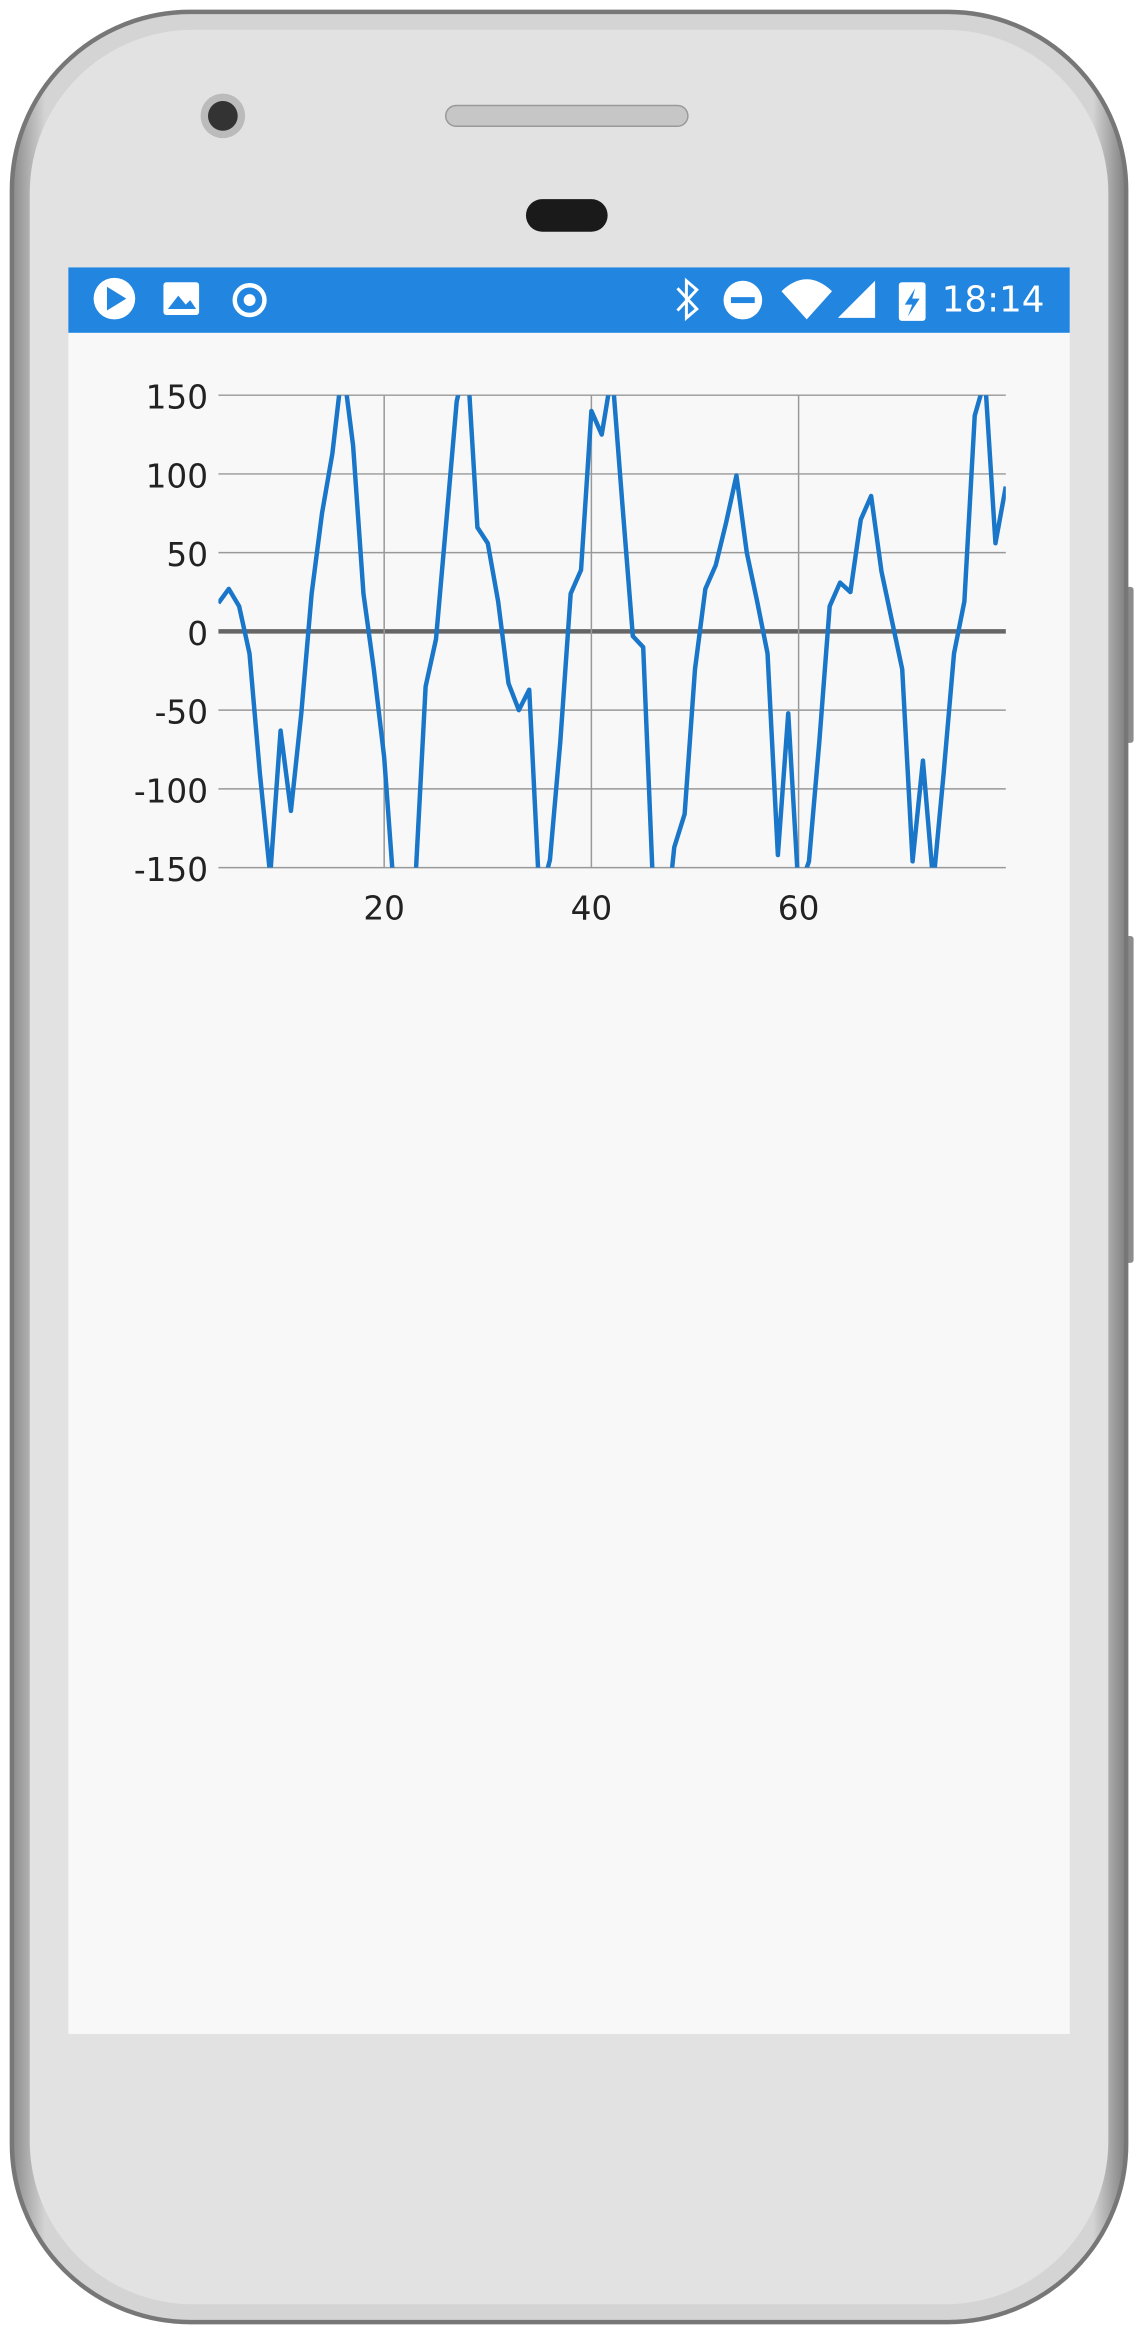  Describe the element at coordinates (116, 298) in the screenshot. I see `play-icon-arrow` at that location.